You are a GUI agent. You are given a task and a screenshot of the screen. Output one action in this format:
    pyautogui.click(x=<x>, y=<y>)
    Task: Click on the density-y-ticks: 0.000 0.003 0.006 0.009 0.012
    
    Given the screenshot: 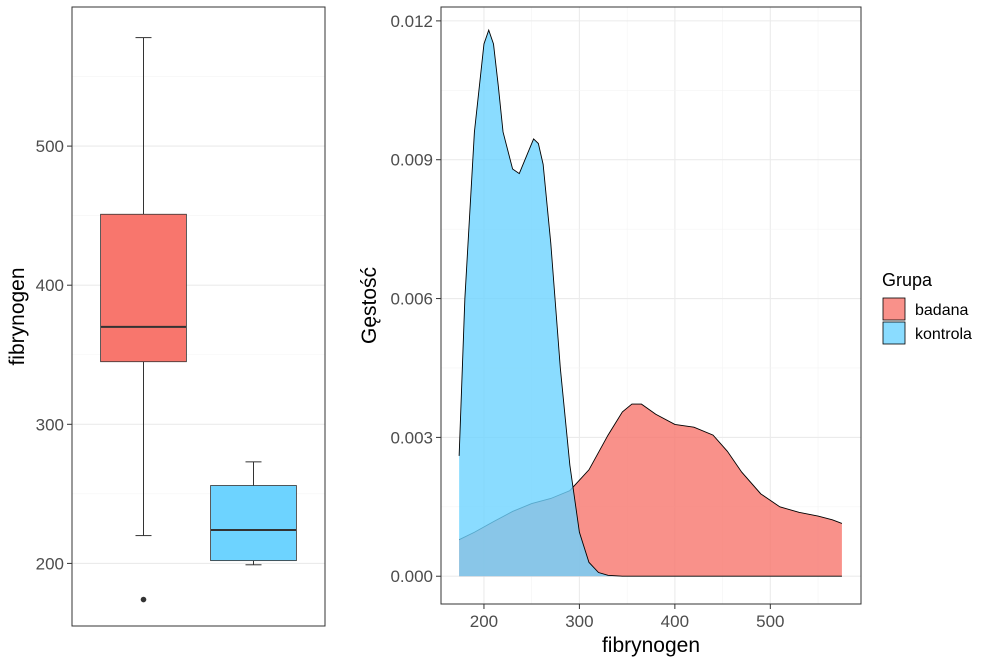 What is the action you would take?
    pyautogui.click(x=415, y=299)
    